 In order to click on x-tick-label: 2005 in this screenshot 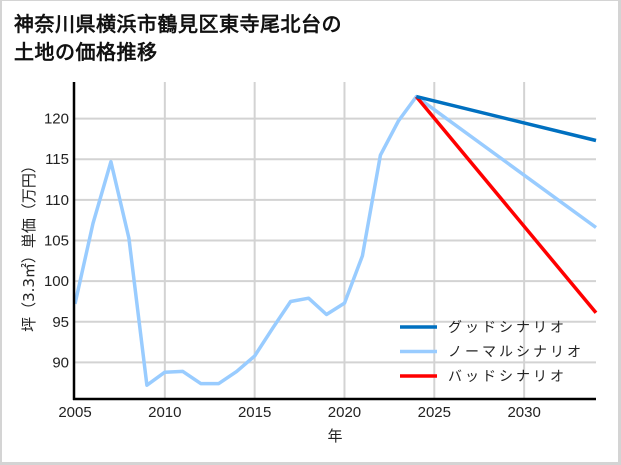, I will do `click(74, 412)`.